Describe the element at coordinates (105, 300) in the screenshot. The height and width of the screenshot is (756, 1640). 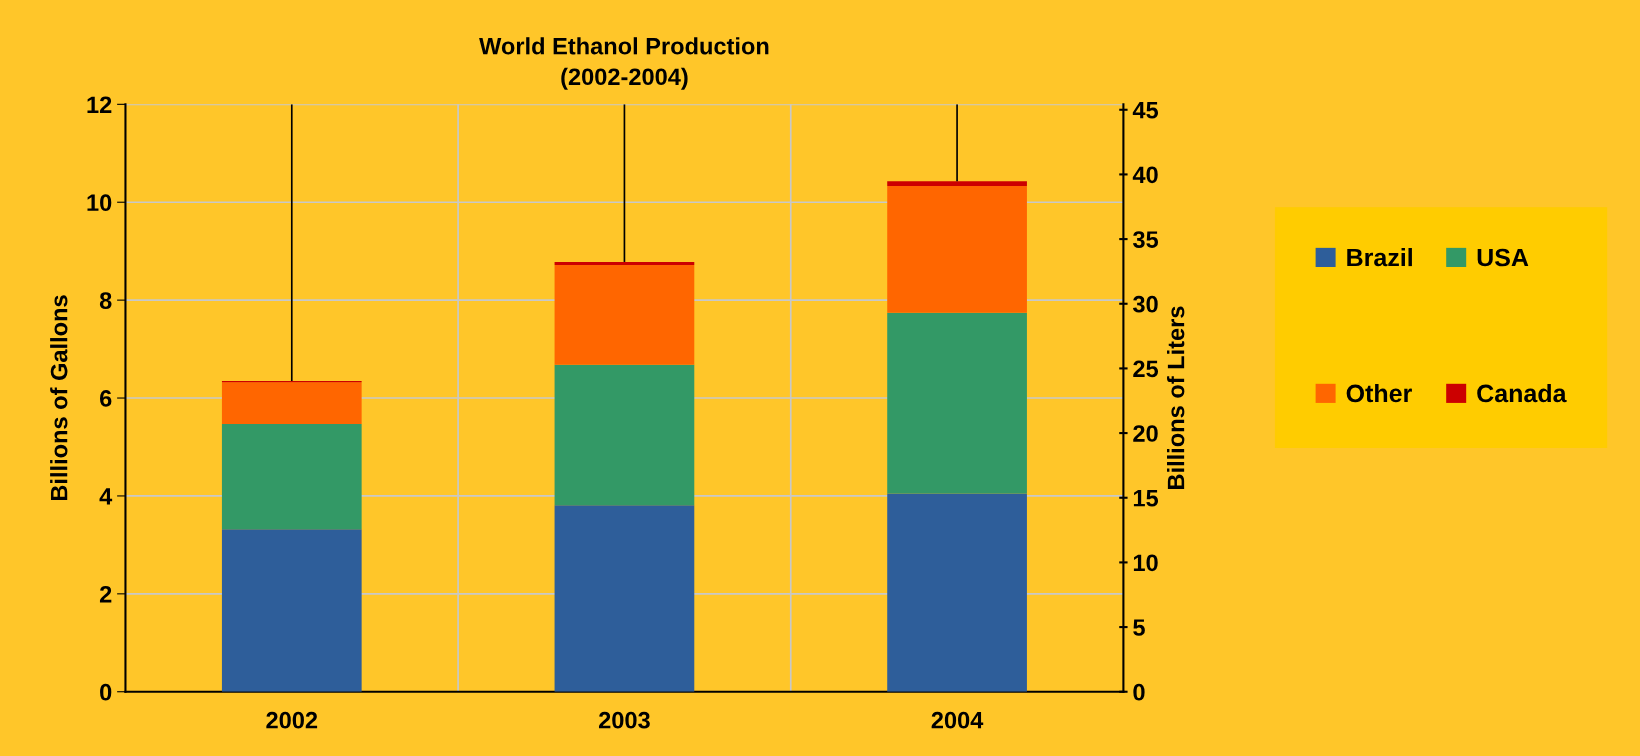
I see `y-tick-label: 8` at that location.